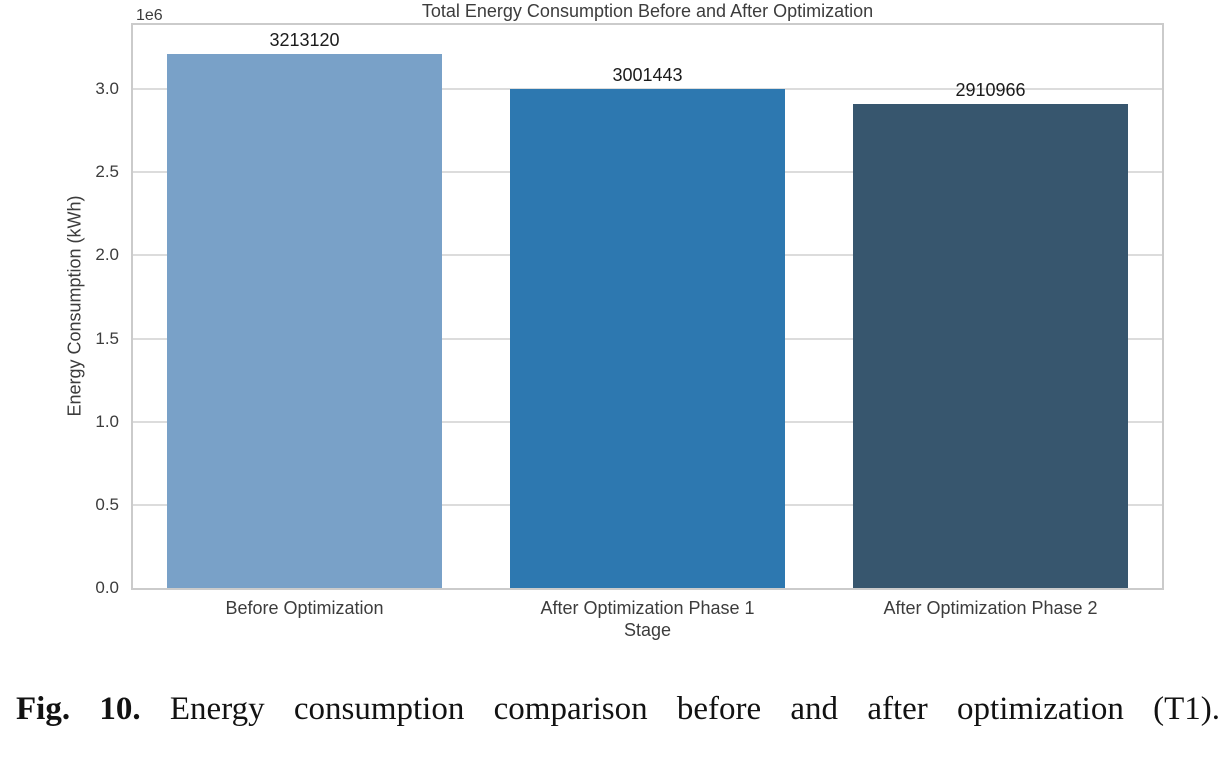  Describe the element at coordinates (78, 709) in the screenshot. I see `figure-number: Fig. 10.` at that location.